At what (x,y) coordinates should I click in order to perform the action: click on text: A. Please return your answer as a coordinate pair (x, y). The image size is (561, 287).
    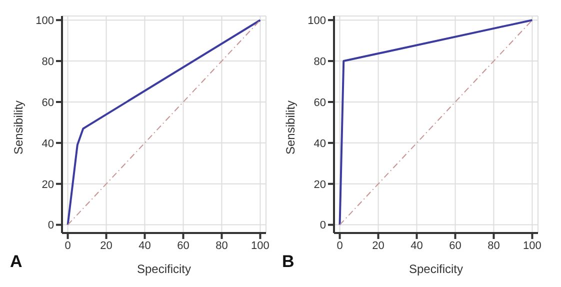
    Looking at the image, I should click on (16, 262).